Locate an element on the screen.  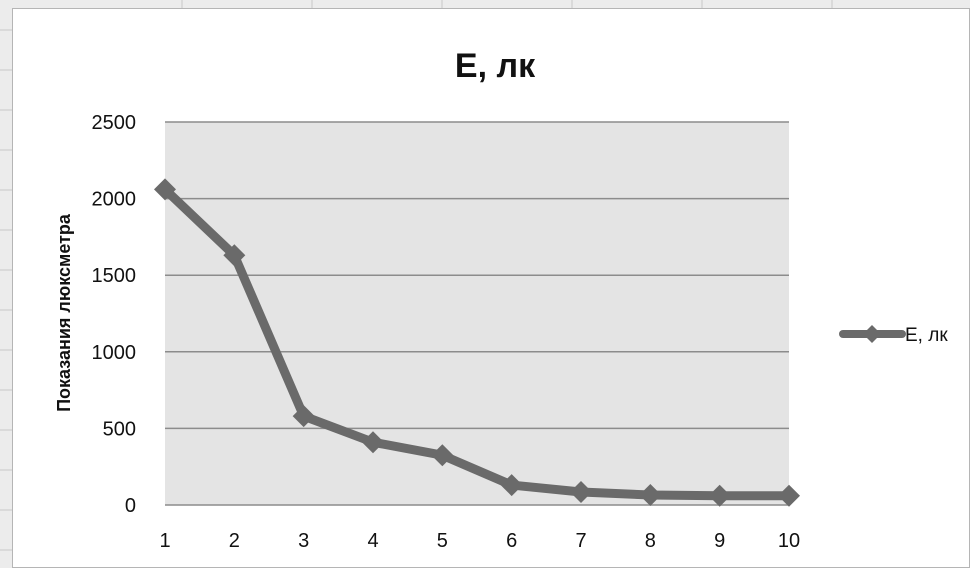
y-tick-label: 2000 is located at coordinates (114, 200).